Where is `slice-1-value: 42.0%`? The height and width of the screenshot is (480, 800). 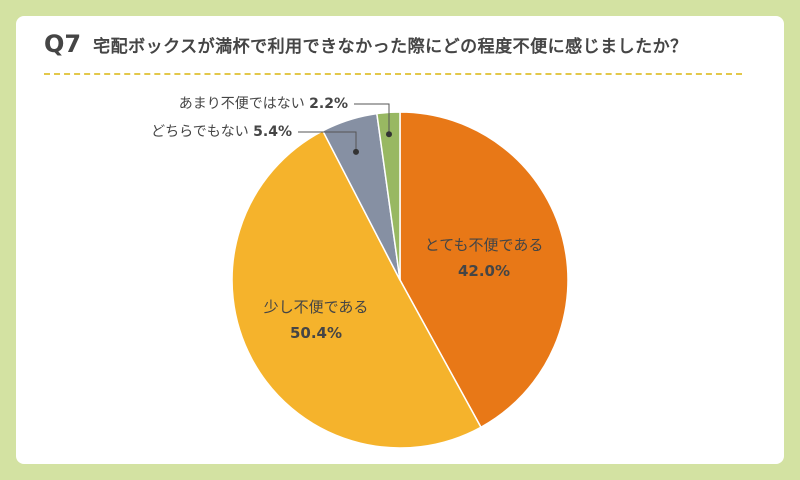
slice-1-value: 42.0% is located at coordinates (484, 271).